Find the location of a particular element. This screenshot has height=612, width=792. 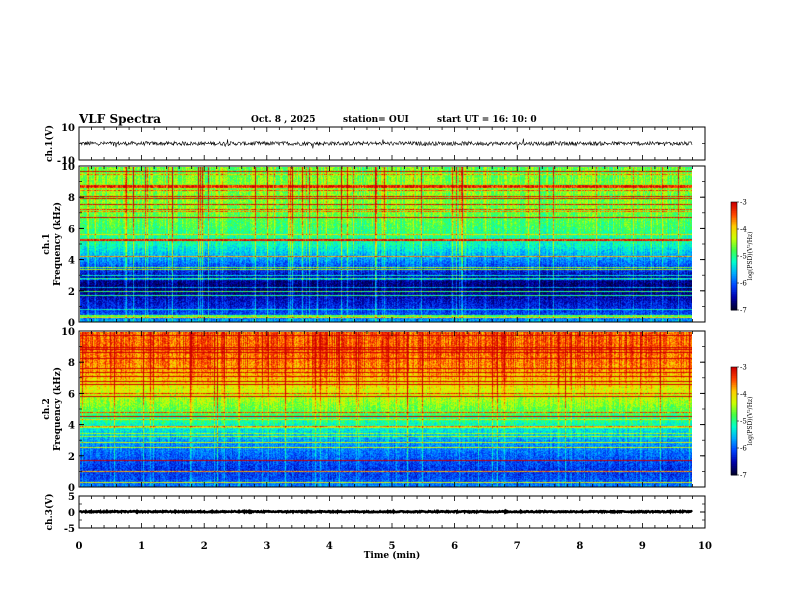

x-tick-label: 1 is located at coordinates (141, 546).